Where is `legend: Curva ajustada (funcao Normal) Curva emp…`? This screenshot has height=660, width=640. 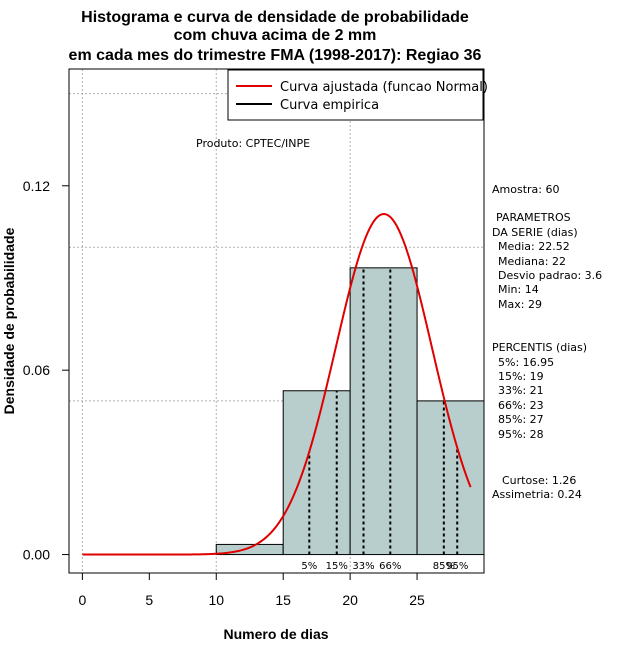 legend: Curva ajustada (funcao Normal) Curva emp… is located at coordinates (357, 95).